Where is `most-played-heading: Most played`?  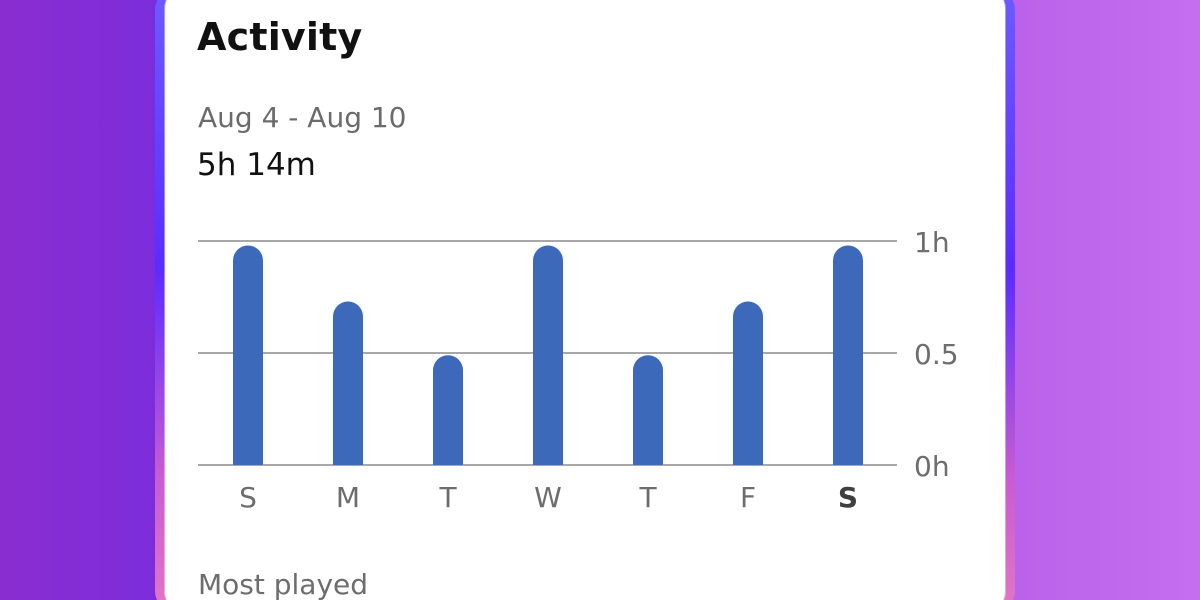 most-played-heading: Most played is located at coordinates (283, 584).